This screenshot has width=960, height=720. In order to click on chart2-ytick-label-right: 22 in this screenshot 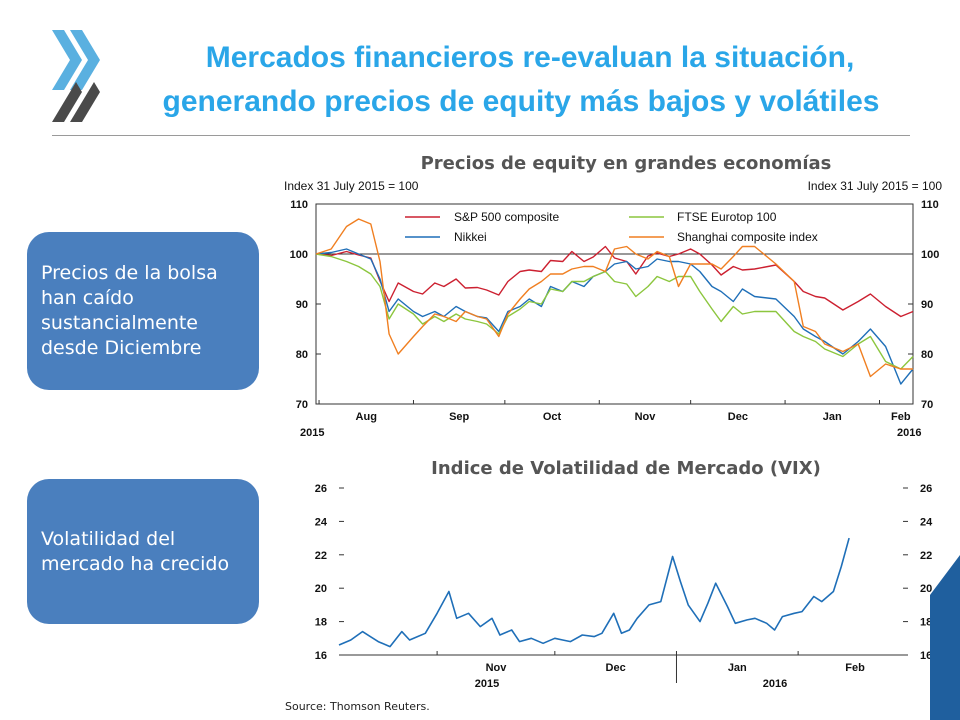, I will do `click(926, 556)`.